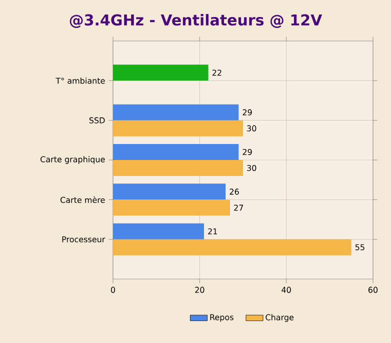 The width and height of the screenshot is (391, 343). What do you see at coordinates (217, 73) in the screenshot?
I see `data-label: 22` at bounding box center [217, 73].